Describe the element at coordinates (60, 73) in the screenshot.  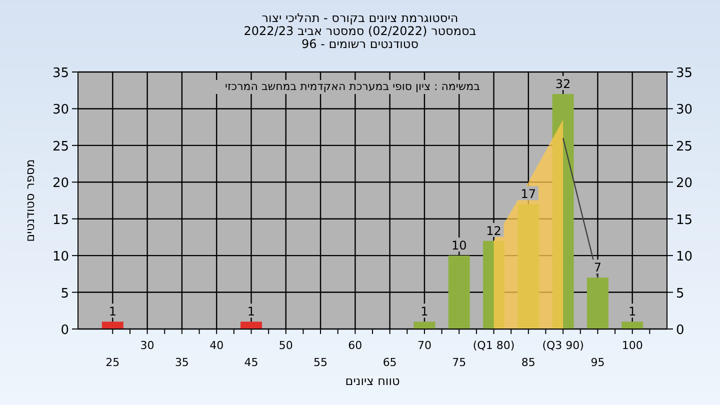
I see `y-tick-label: 35` at that location.